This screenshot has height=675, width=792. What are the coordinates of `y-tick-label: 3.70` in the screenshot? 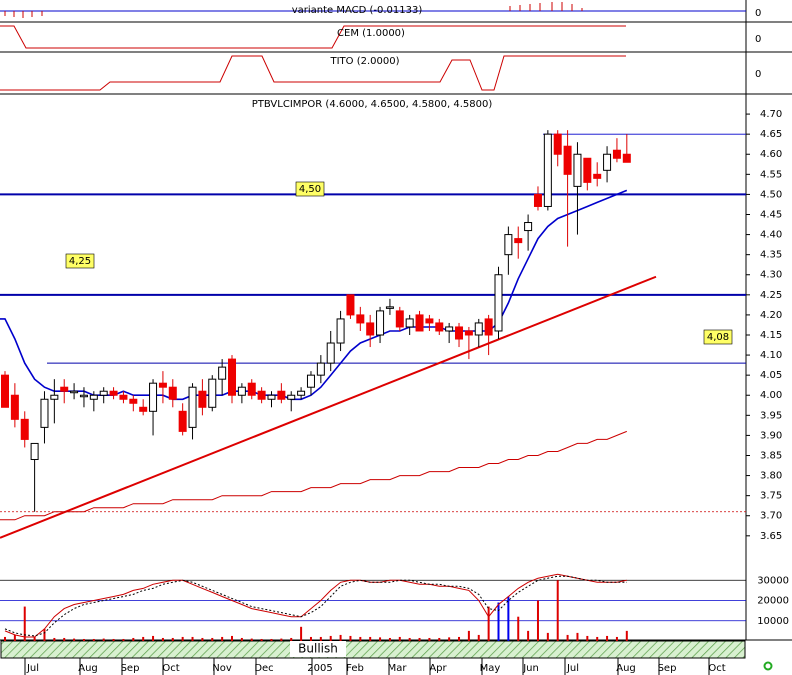 It's located at (771, 516).